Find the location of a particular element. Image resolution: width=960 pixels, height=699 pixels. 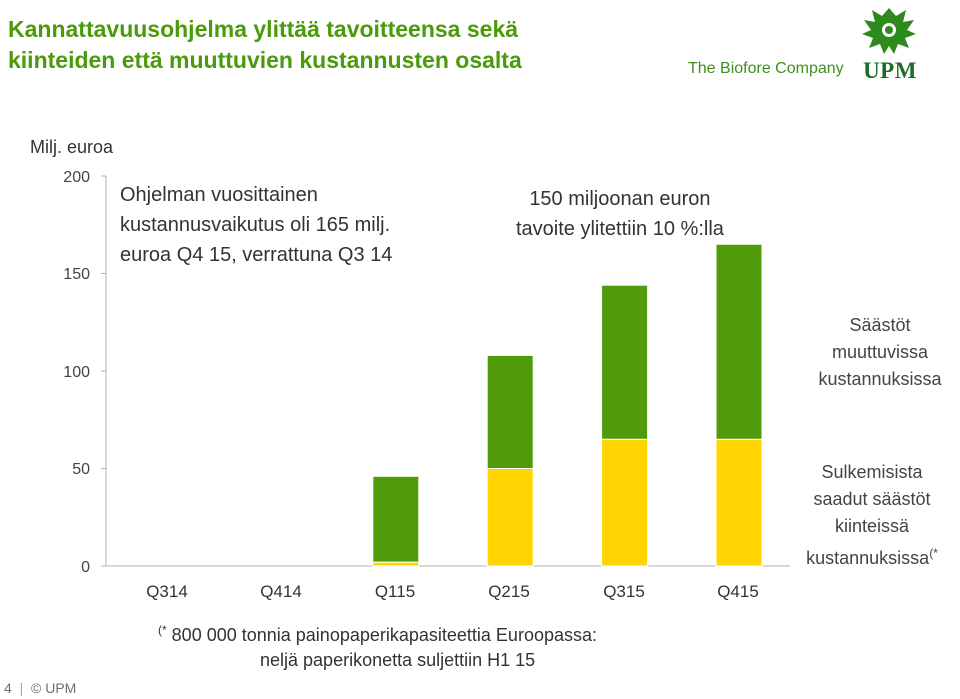

x-tick-label: Q315 is located at coordinates (624, 591).